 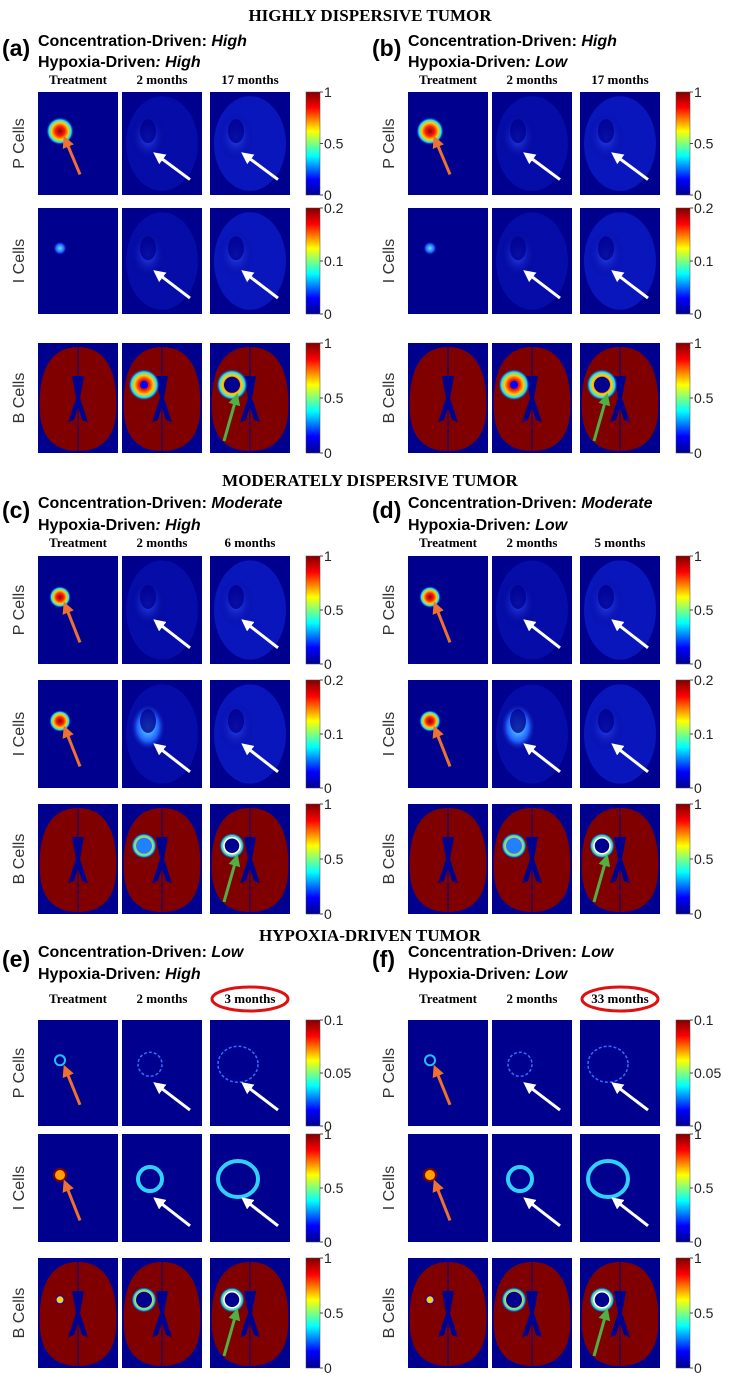 I want to click on highlight-oval, so click(x=620, y=999).